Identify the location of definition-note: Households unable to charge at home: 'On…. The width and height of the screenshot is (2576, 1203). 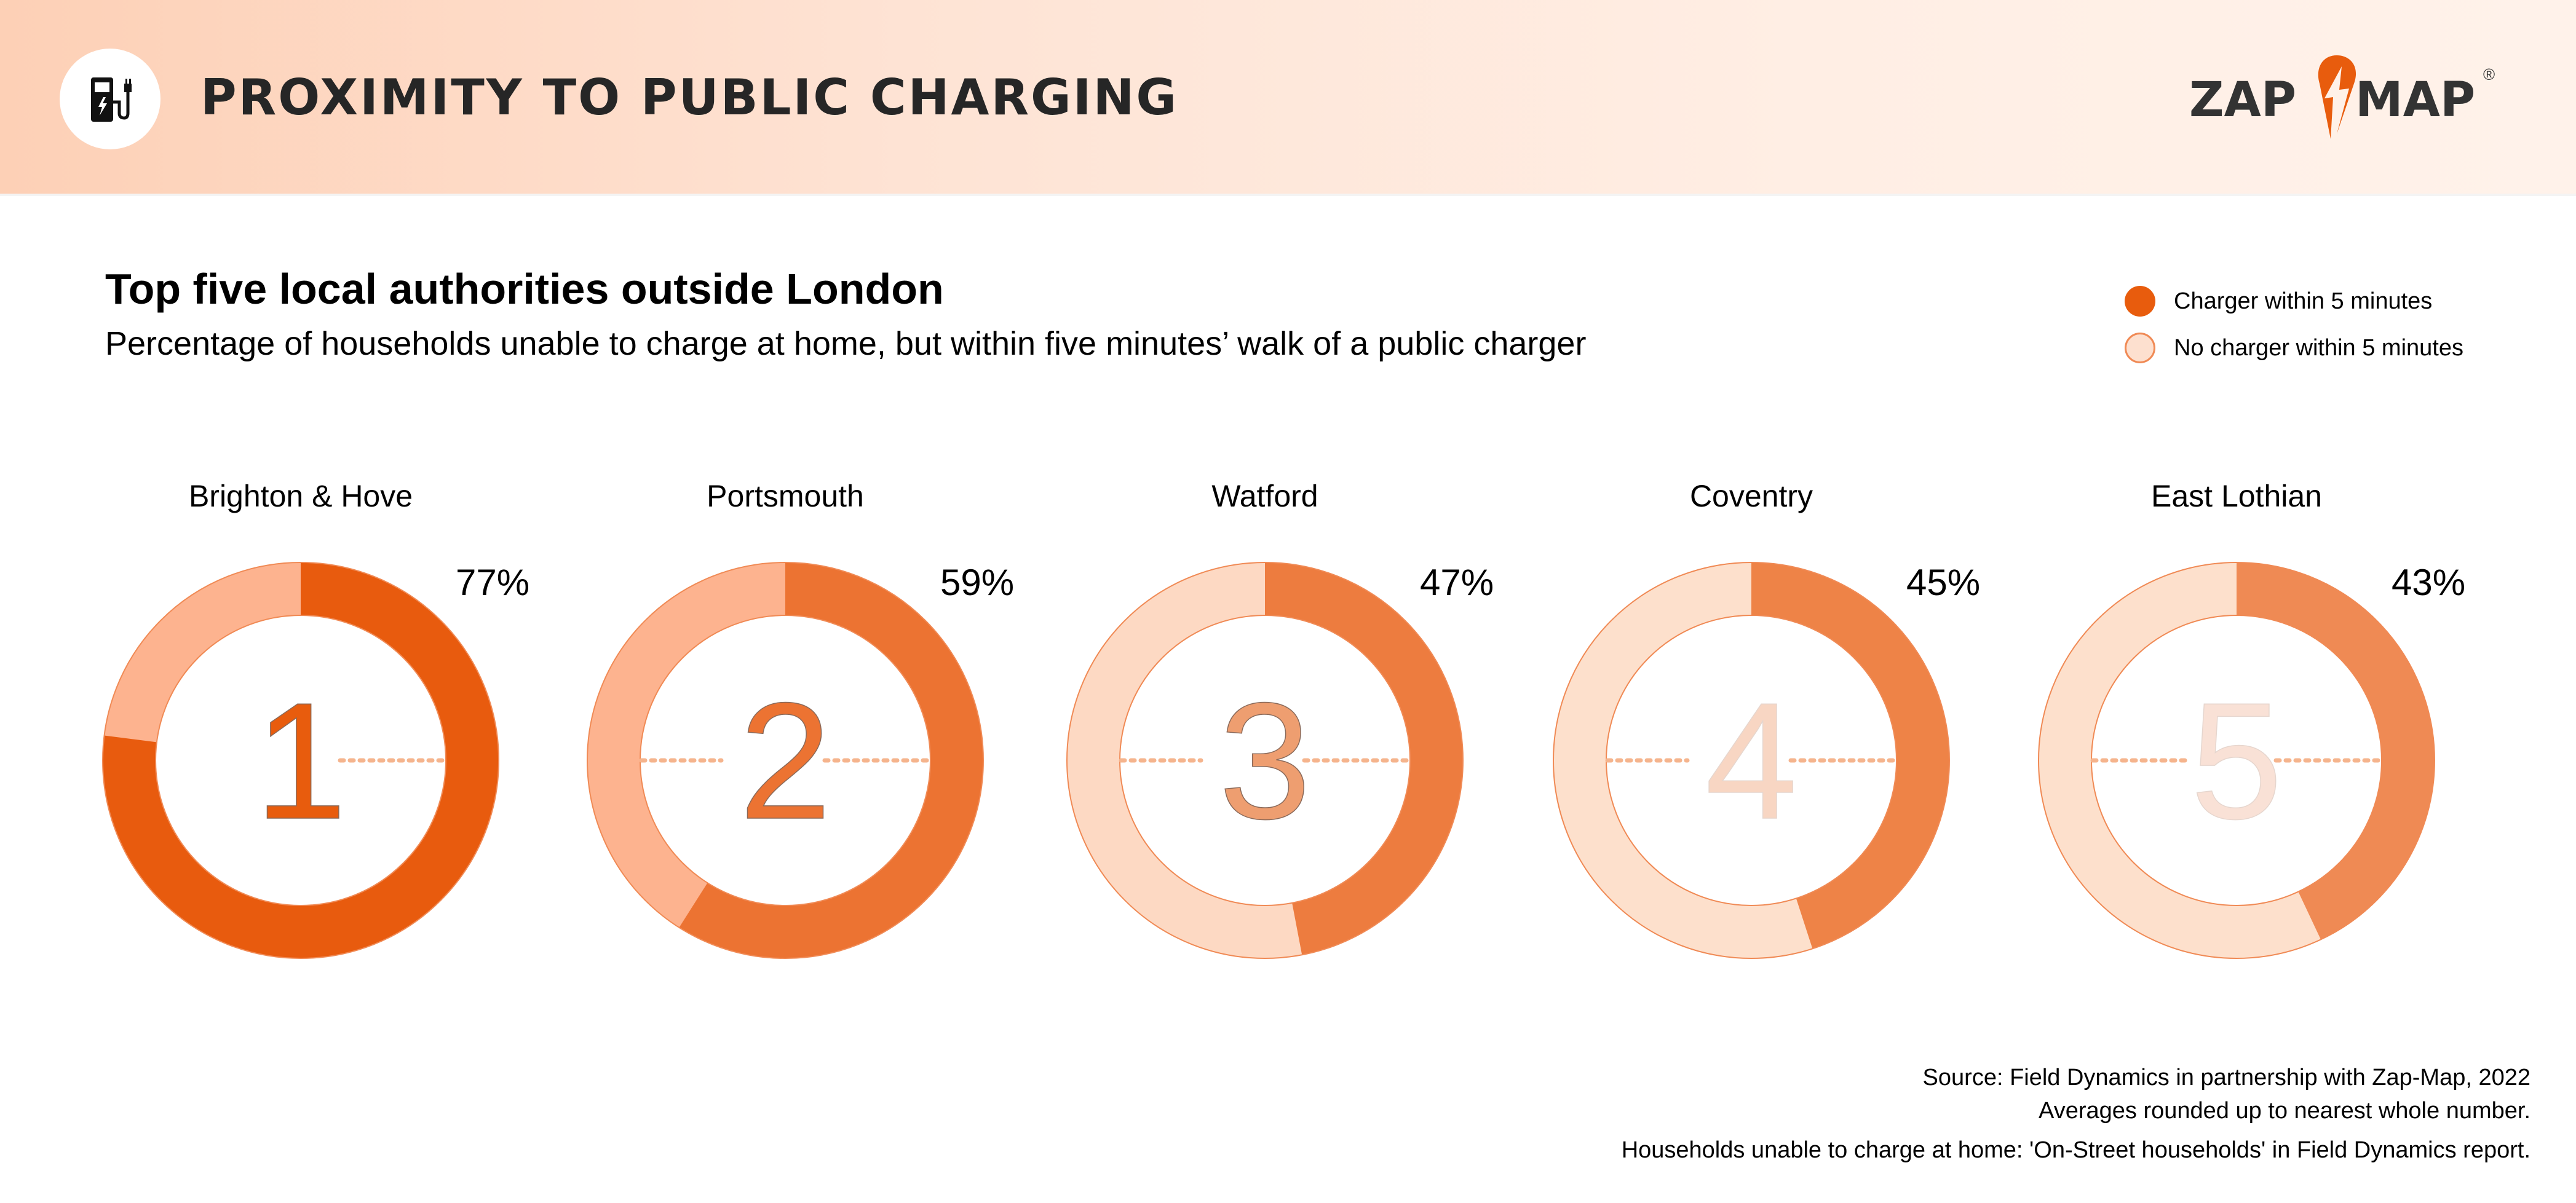
(2075, 1150).